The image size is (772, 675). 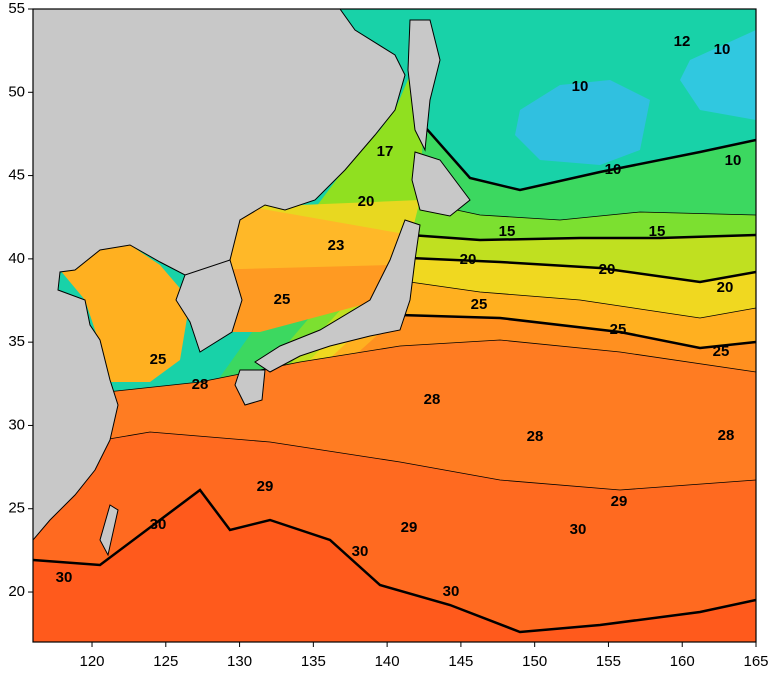 What do you see at coordinates (16, 424) in the screenshot?
I see `y-tick-label: 30` at bounding box center [16, 424].